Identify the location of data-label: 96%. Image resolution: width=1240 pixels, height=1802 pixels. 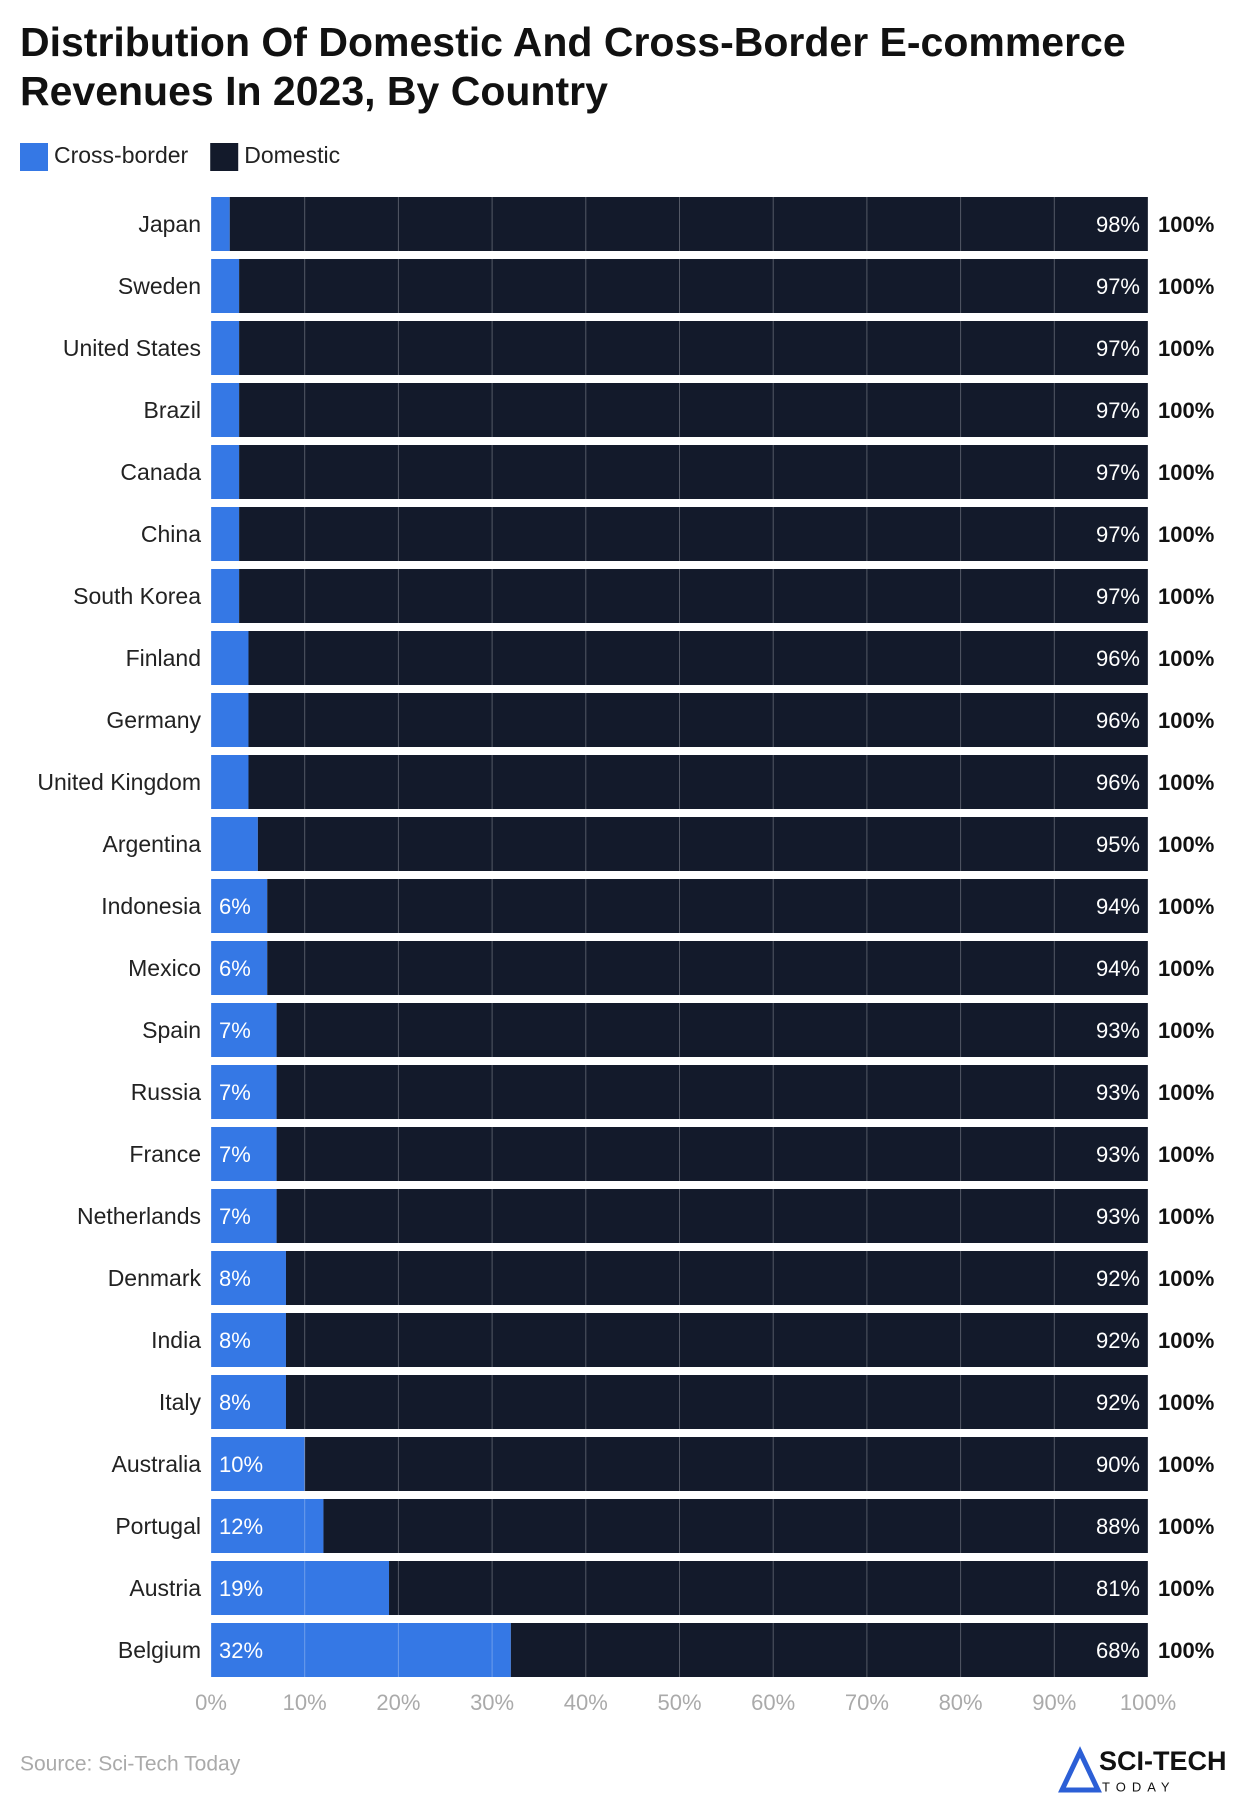
(1118, 720).